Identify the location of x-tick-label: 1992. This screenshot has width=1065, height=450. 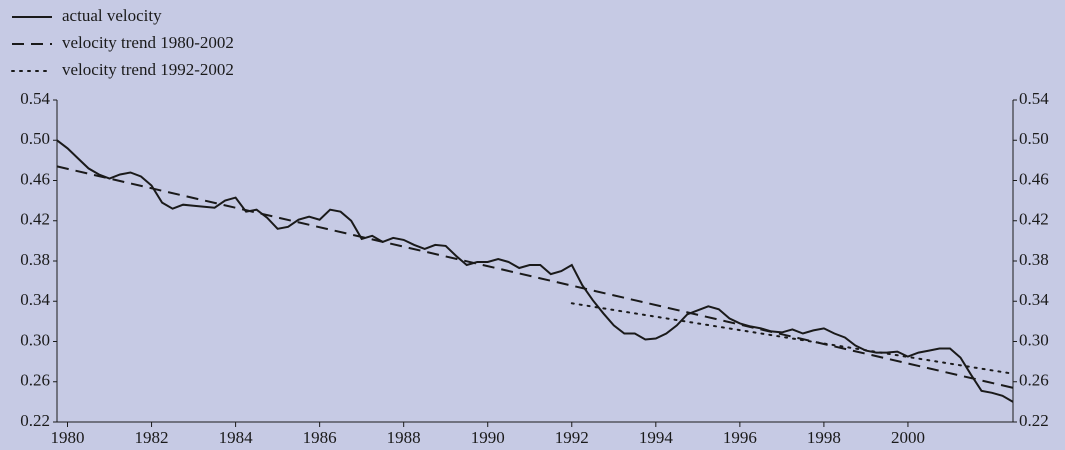
(572, 437).